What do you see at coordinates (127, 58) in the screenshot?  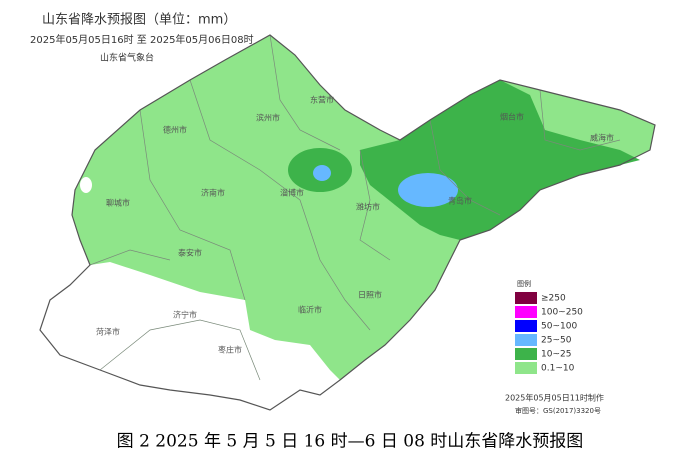 I see `map-issuer: 山东省气象台` at bounding box center [127, 58].